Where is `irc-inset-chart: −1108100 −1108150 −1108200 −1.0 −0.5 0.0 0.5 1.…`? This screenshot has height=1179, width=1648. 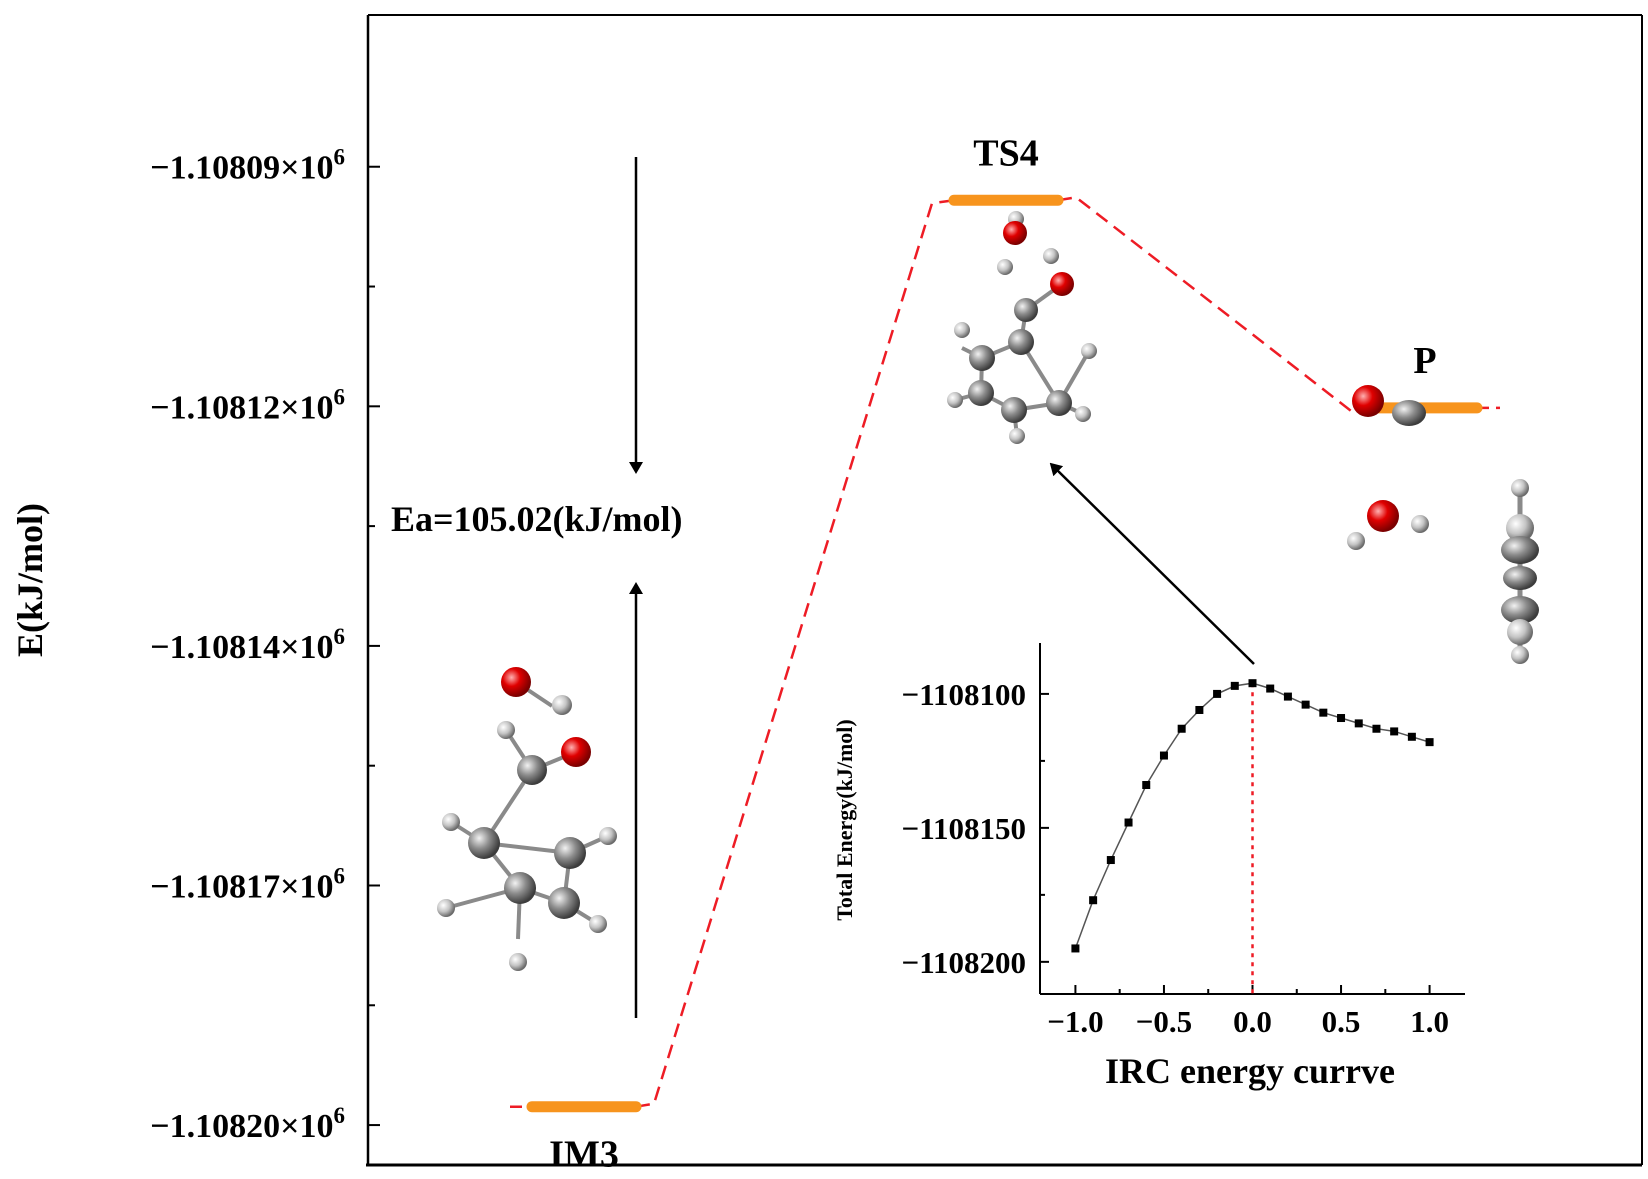
irc-inset-chart: −1108100 −1108150 −1108200 −1.0 −0.5 0.0 0.5 1.… is located at coordinates (1148, 867).